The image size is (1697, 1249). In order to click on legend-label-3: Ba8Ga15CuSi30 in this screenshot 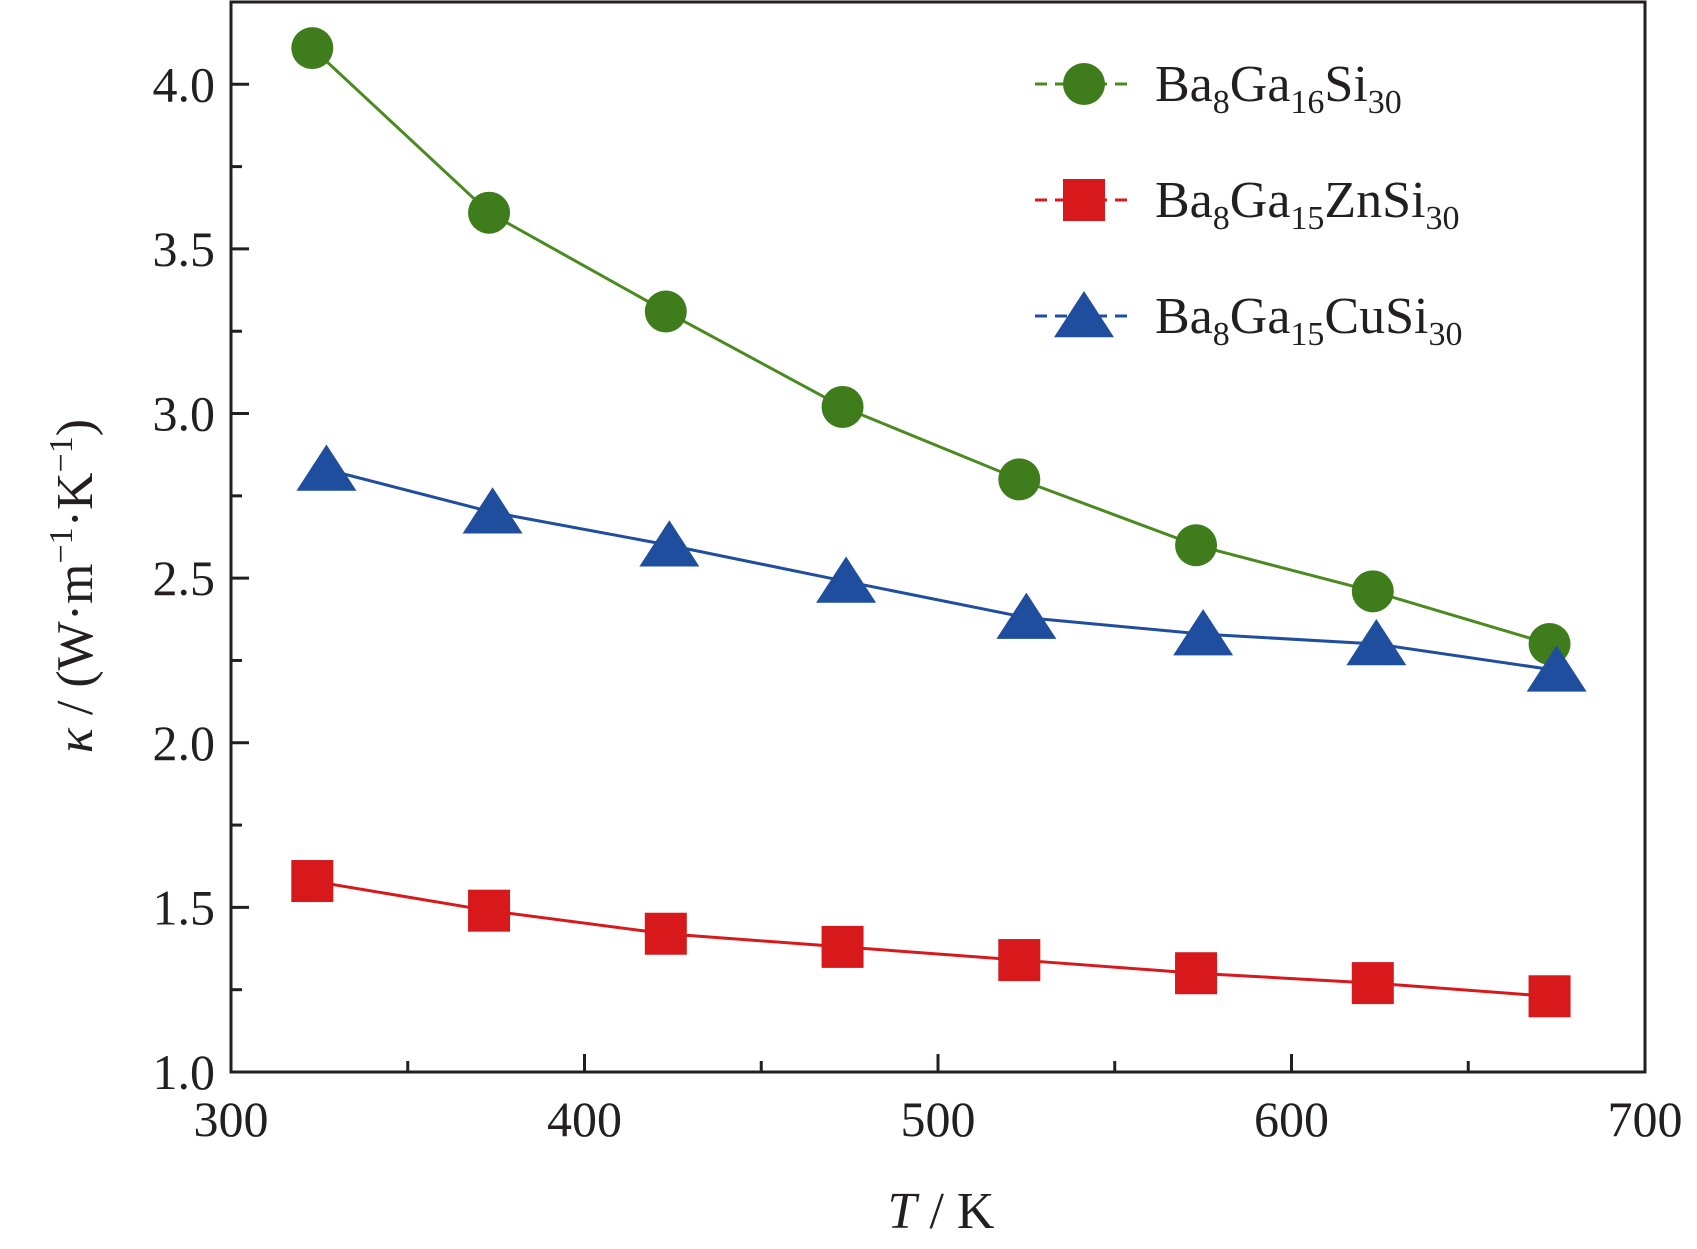, I will do `click(1308, 320)`.